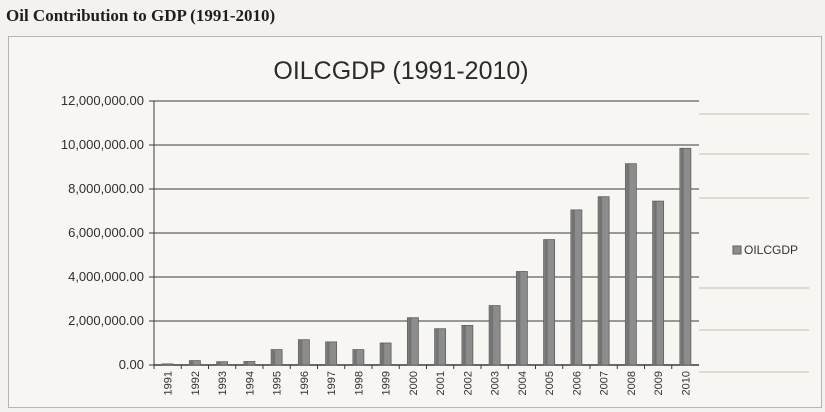 The width and height of the screenshot is (825, 412). I want to click on y-tick-label: 8,000,000.00, so click(106, 188).